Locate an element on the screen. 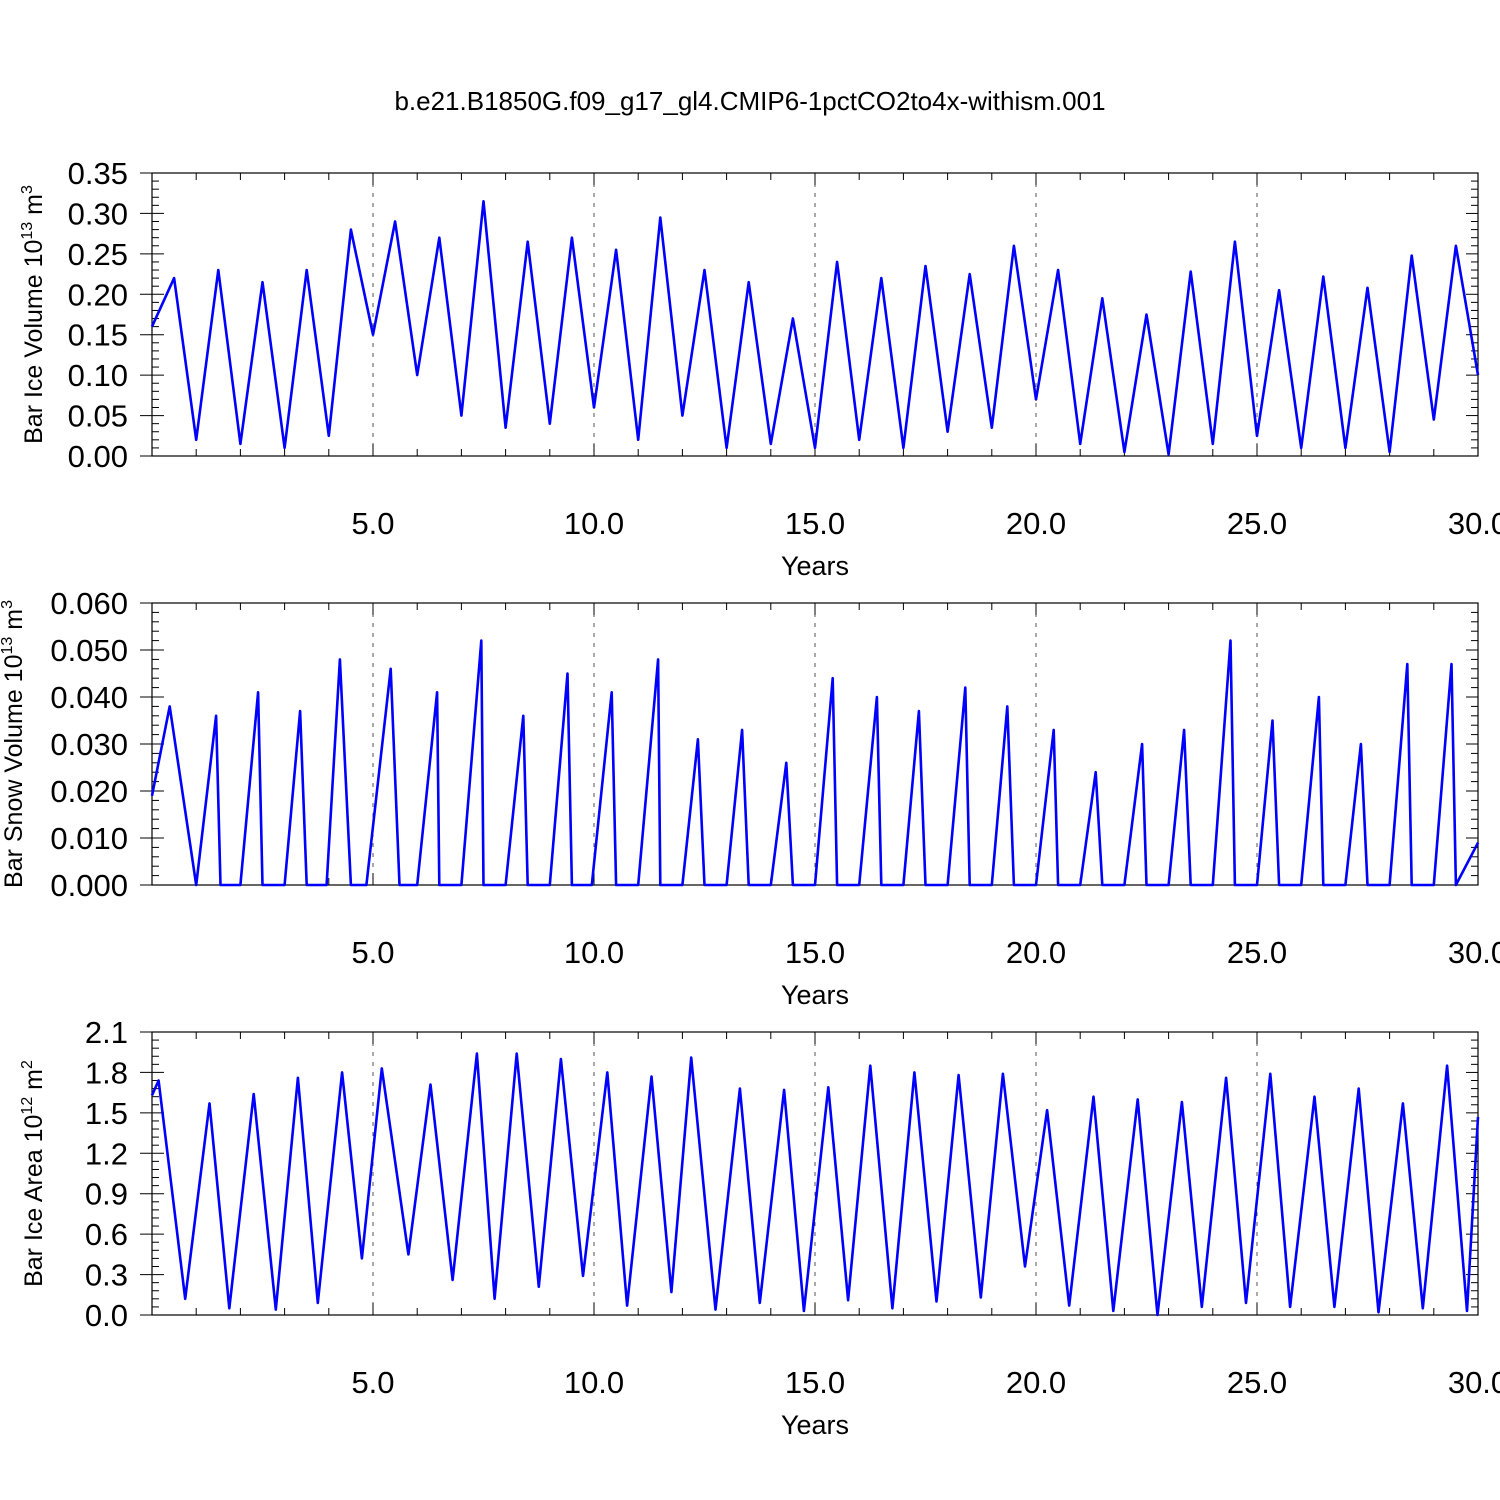 The width and height of the screenshot is (1500, 1500). y-tick-label: 0.050 is located at coordinates (89, 650).